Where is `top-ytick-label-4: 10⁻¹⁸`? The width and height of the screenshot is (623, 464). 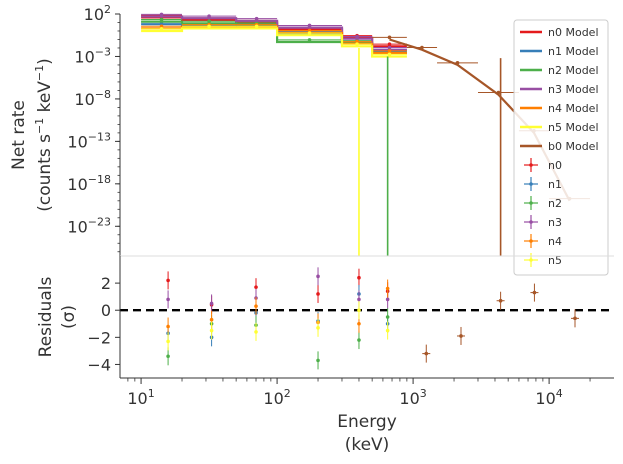 top-ytick-label-4: 10⁻¹⁸ is located at coordinates (89, 183).